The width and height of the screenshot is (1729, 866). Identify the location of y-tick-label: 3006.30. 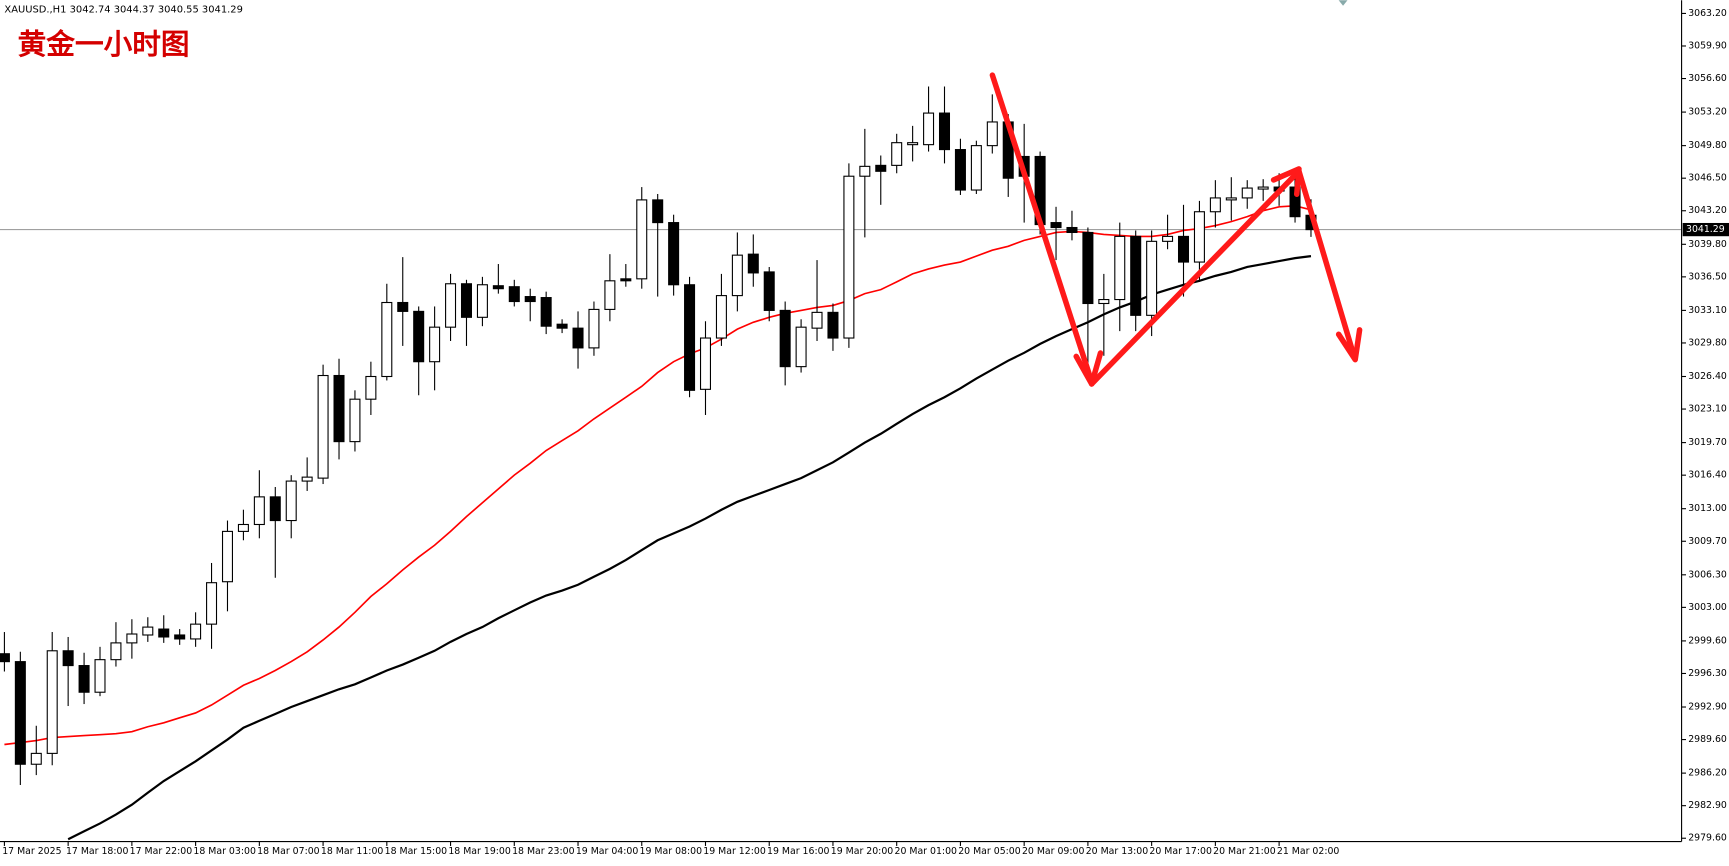
(1707, 574).